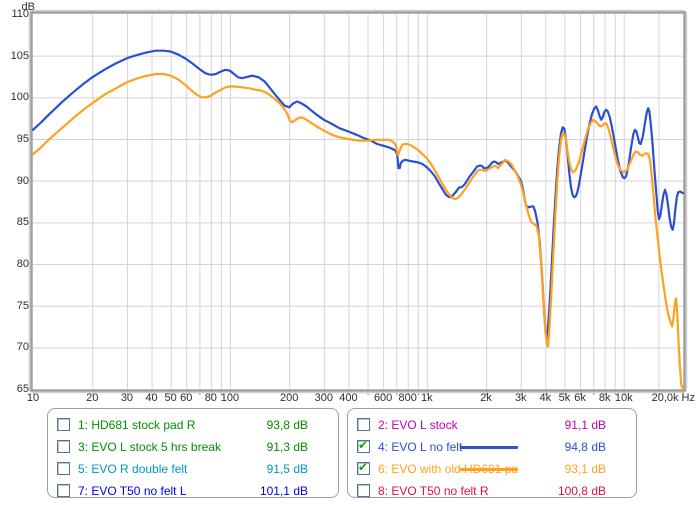 The image size is (697, 505). What do you see at coordinates (520, 398) in the screenshot?
I see `x-tick-label: 3k` at bounding box center [520, 398].